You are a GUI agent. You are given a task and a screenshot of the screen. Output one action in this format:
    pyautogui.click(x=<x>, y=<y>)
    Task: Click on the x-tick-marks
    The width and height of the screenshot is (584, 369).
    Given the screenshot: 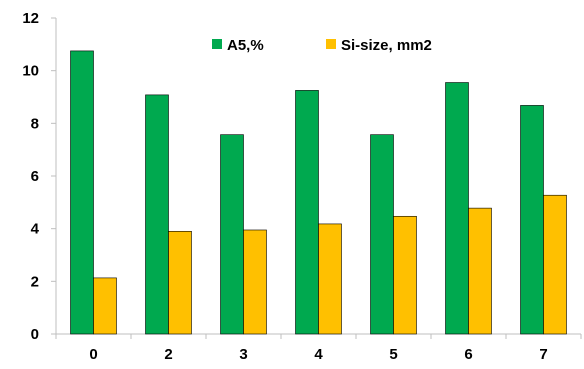 What is the action you would take?
    pyautogui.click(x=318, y=336)
    